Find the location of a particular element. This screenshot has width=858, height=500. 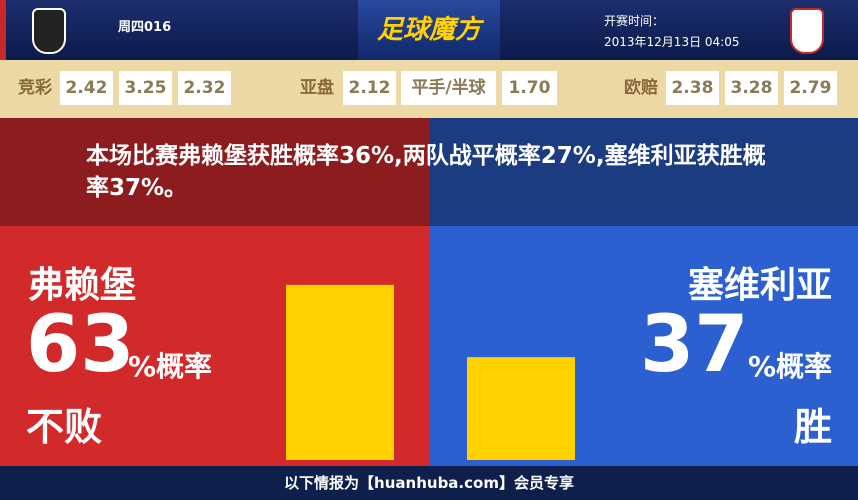

kickoff-label: 开赛时间： is located at coordinates (634, 21).